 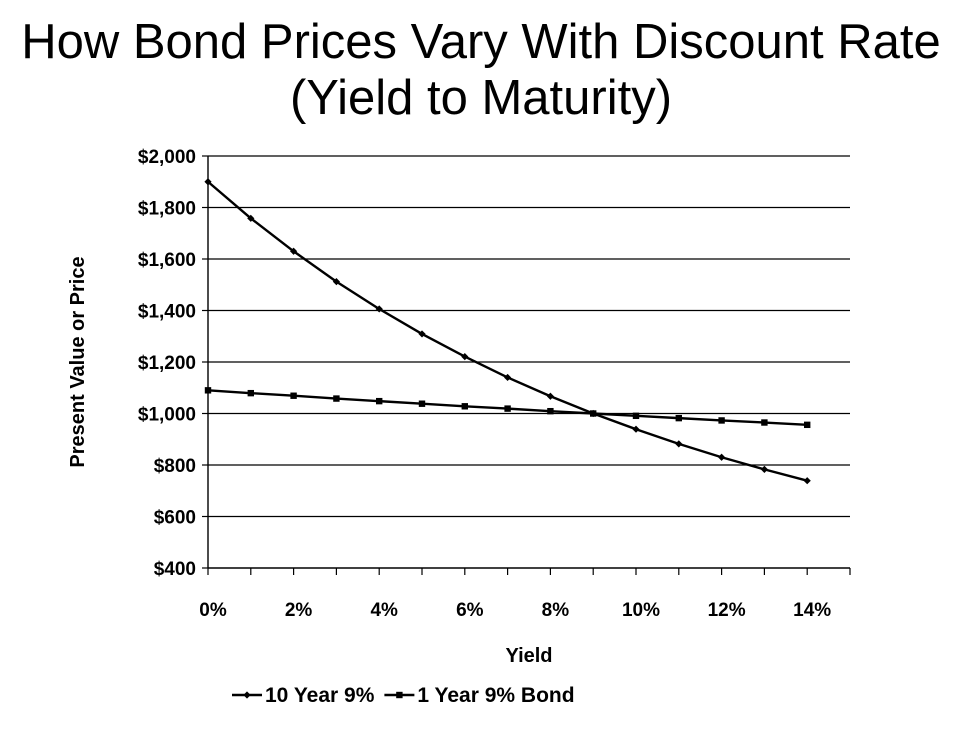 I want to click on y-tick-label: $1,400, so click(x=167, y=312).